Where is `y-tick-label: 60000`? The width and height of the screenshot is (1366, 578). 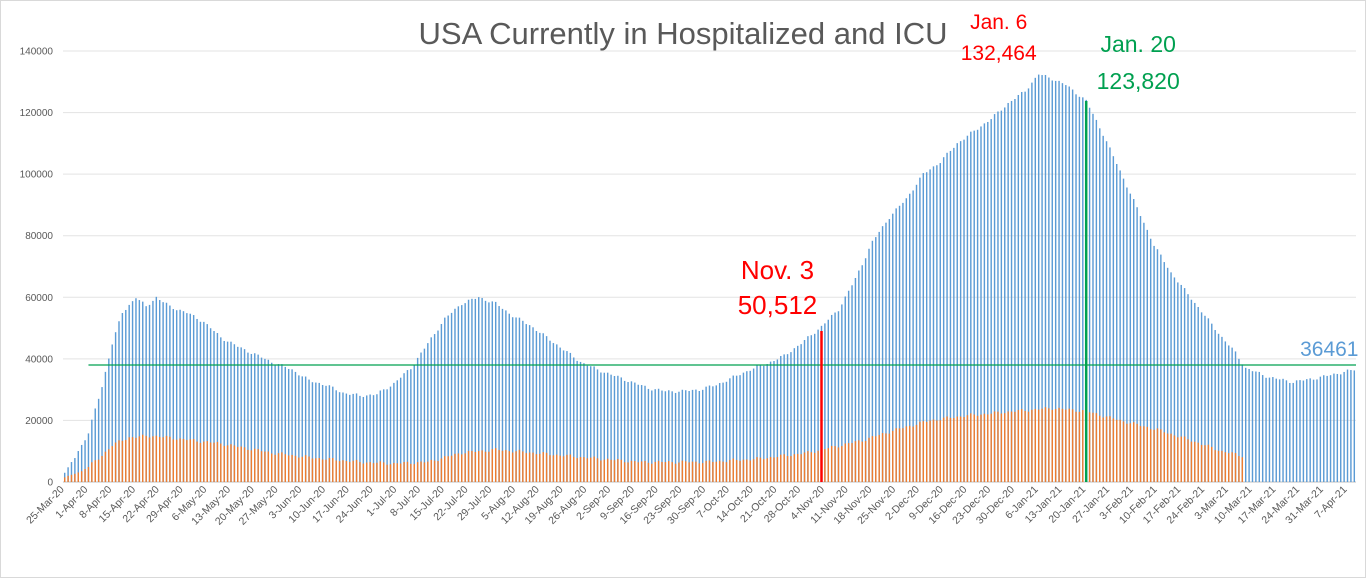
y-tick-label: 60000 is located at coordinates (39, 298).